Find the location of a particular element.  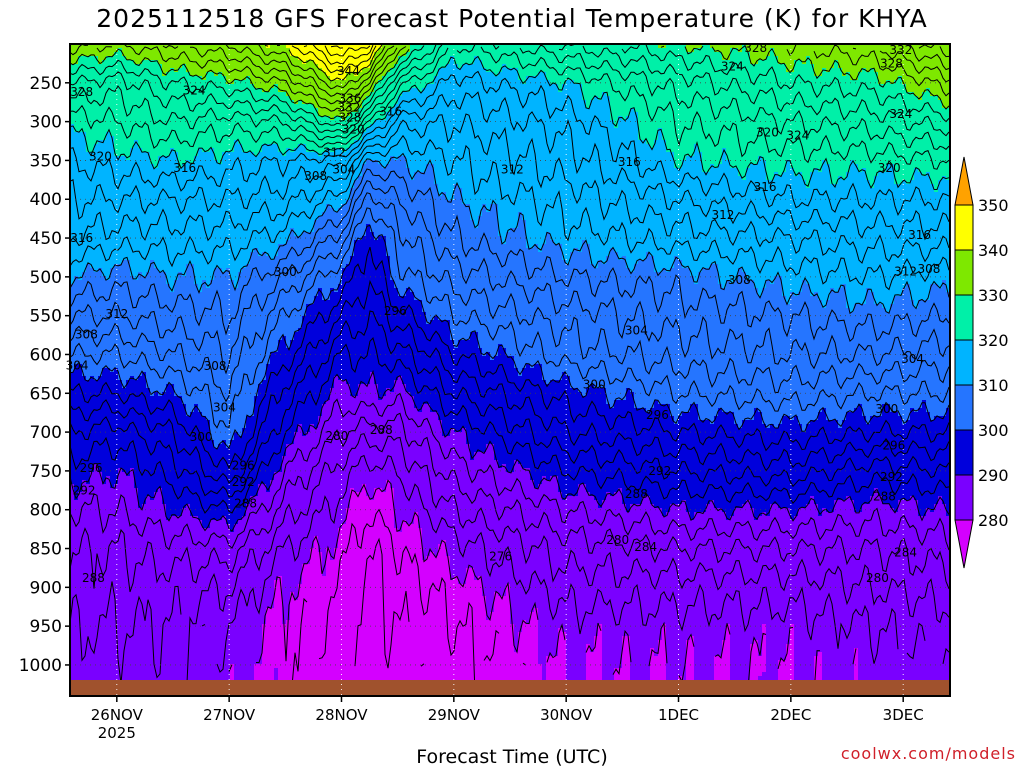

colorbar-label: 310 is located at coordinates (993, 385).